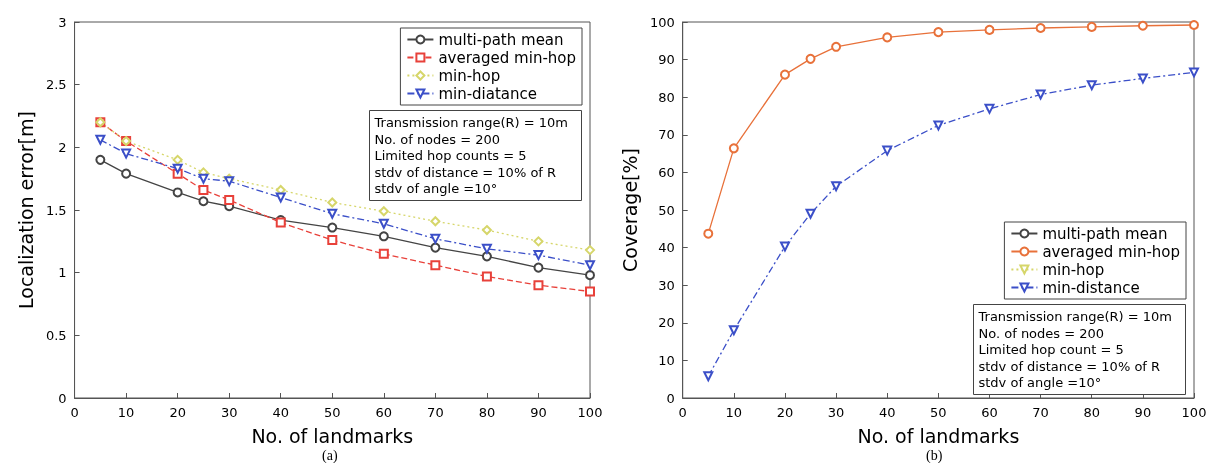 The width and height of the screenshot is (1221, 463). I want to click on y-tick-label: 0.5, so click(56, 335).